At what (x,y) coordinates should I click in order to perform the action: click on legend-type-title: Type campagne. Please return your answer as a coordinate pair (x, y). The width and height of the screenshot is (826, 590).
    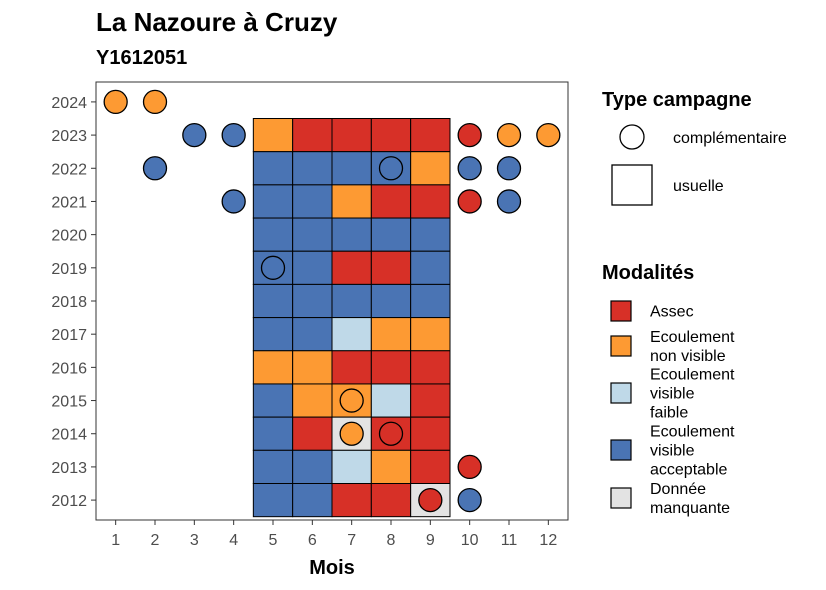
    Looking at the image, I should click on (677, 100).